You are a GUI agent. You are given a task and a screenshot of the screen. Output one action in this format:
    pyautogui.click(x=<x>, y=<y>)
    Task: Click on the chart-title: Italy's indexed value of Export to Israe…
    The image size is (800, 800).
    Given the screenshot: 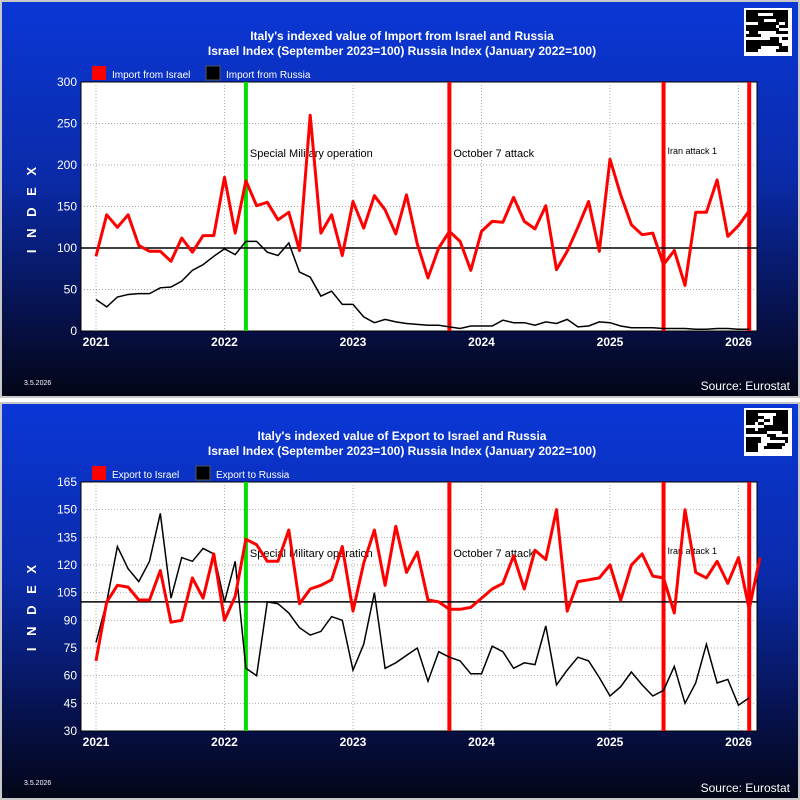 What is the action you would take?
    pyautogui.click(x=402, y=436)
    